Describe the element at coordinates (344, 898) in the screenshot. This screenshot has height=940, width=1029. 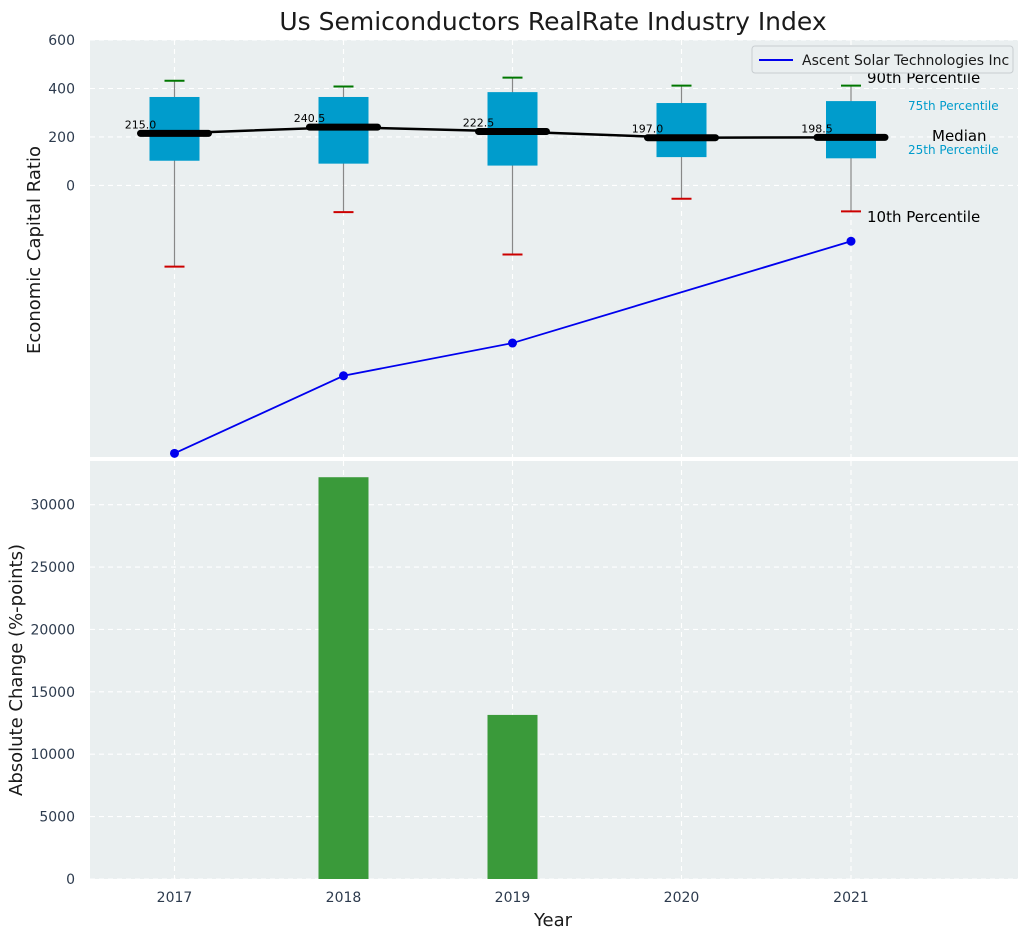
I see `x-tick-label: 2018` at that location.